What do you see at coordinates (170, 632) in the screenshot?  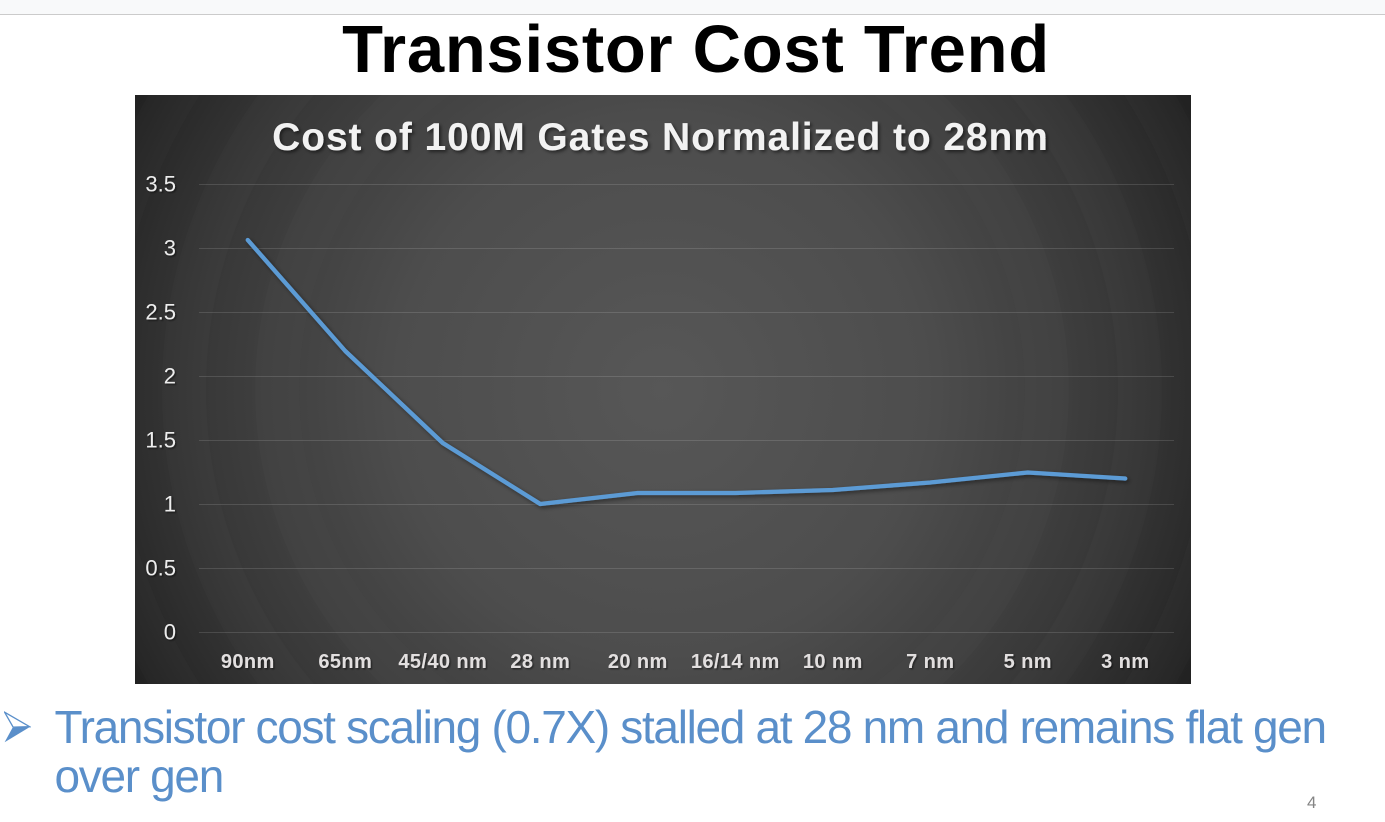 I see `svg-text: 0` at bounding box center [170, 632].